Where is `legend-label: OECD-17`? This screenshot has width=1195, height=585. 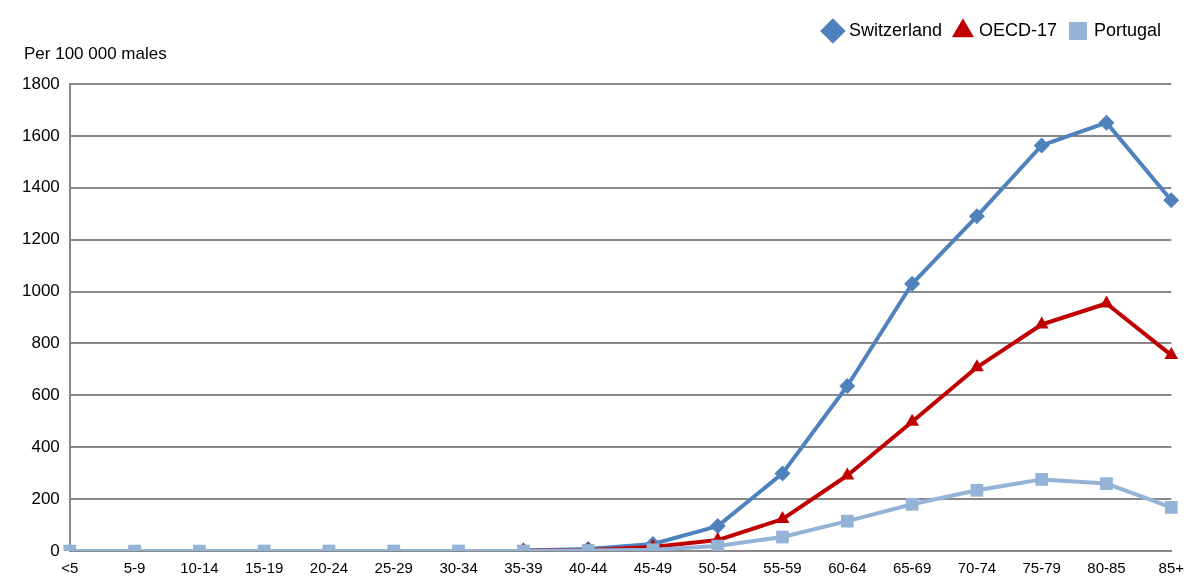 legend-label: OECD-17 is located at coordinates (1017, 29).